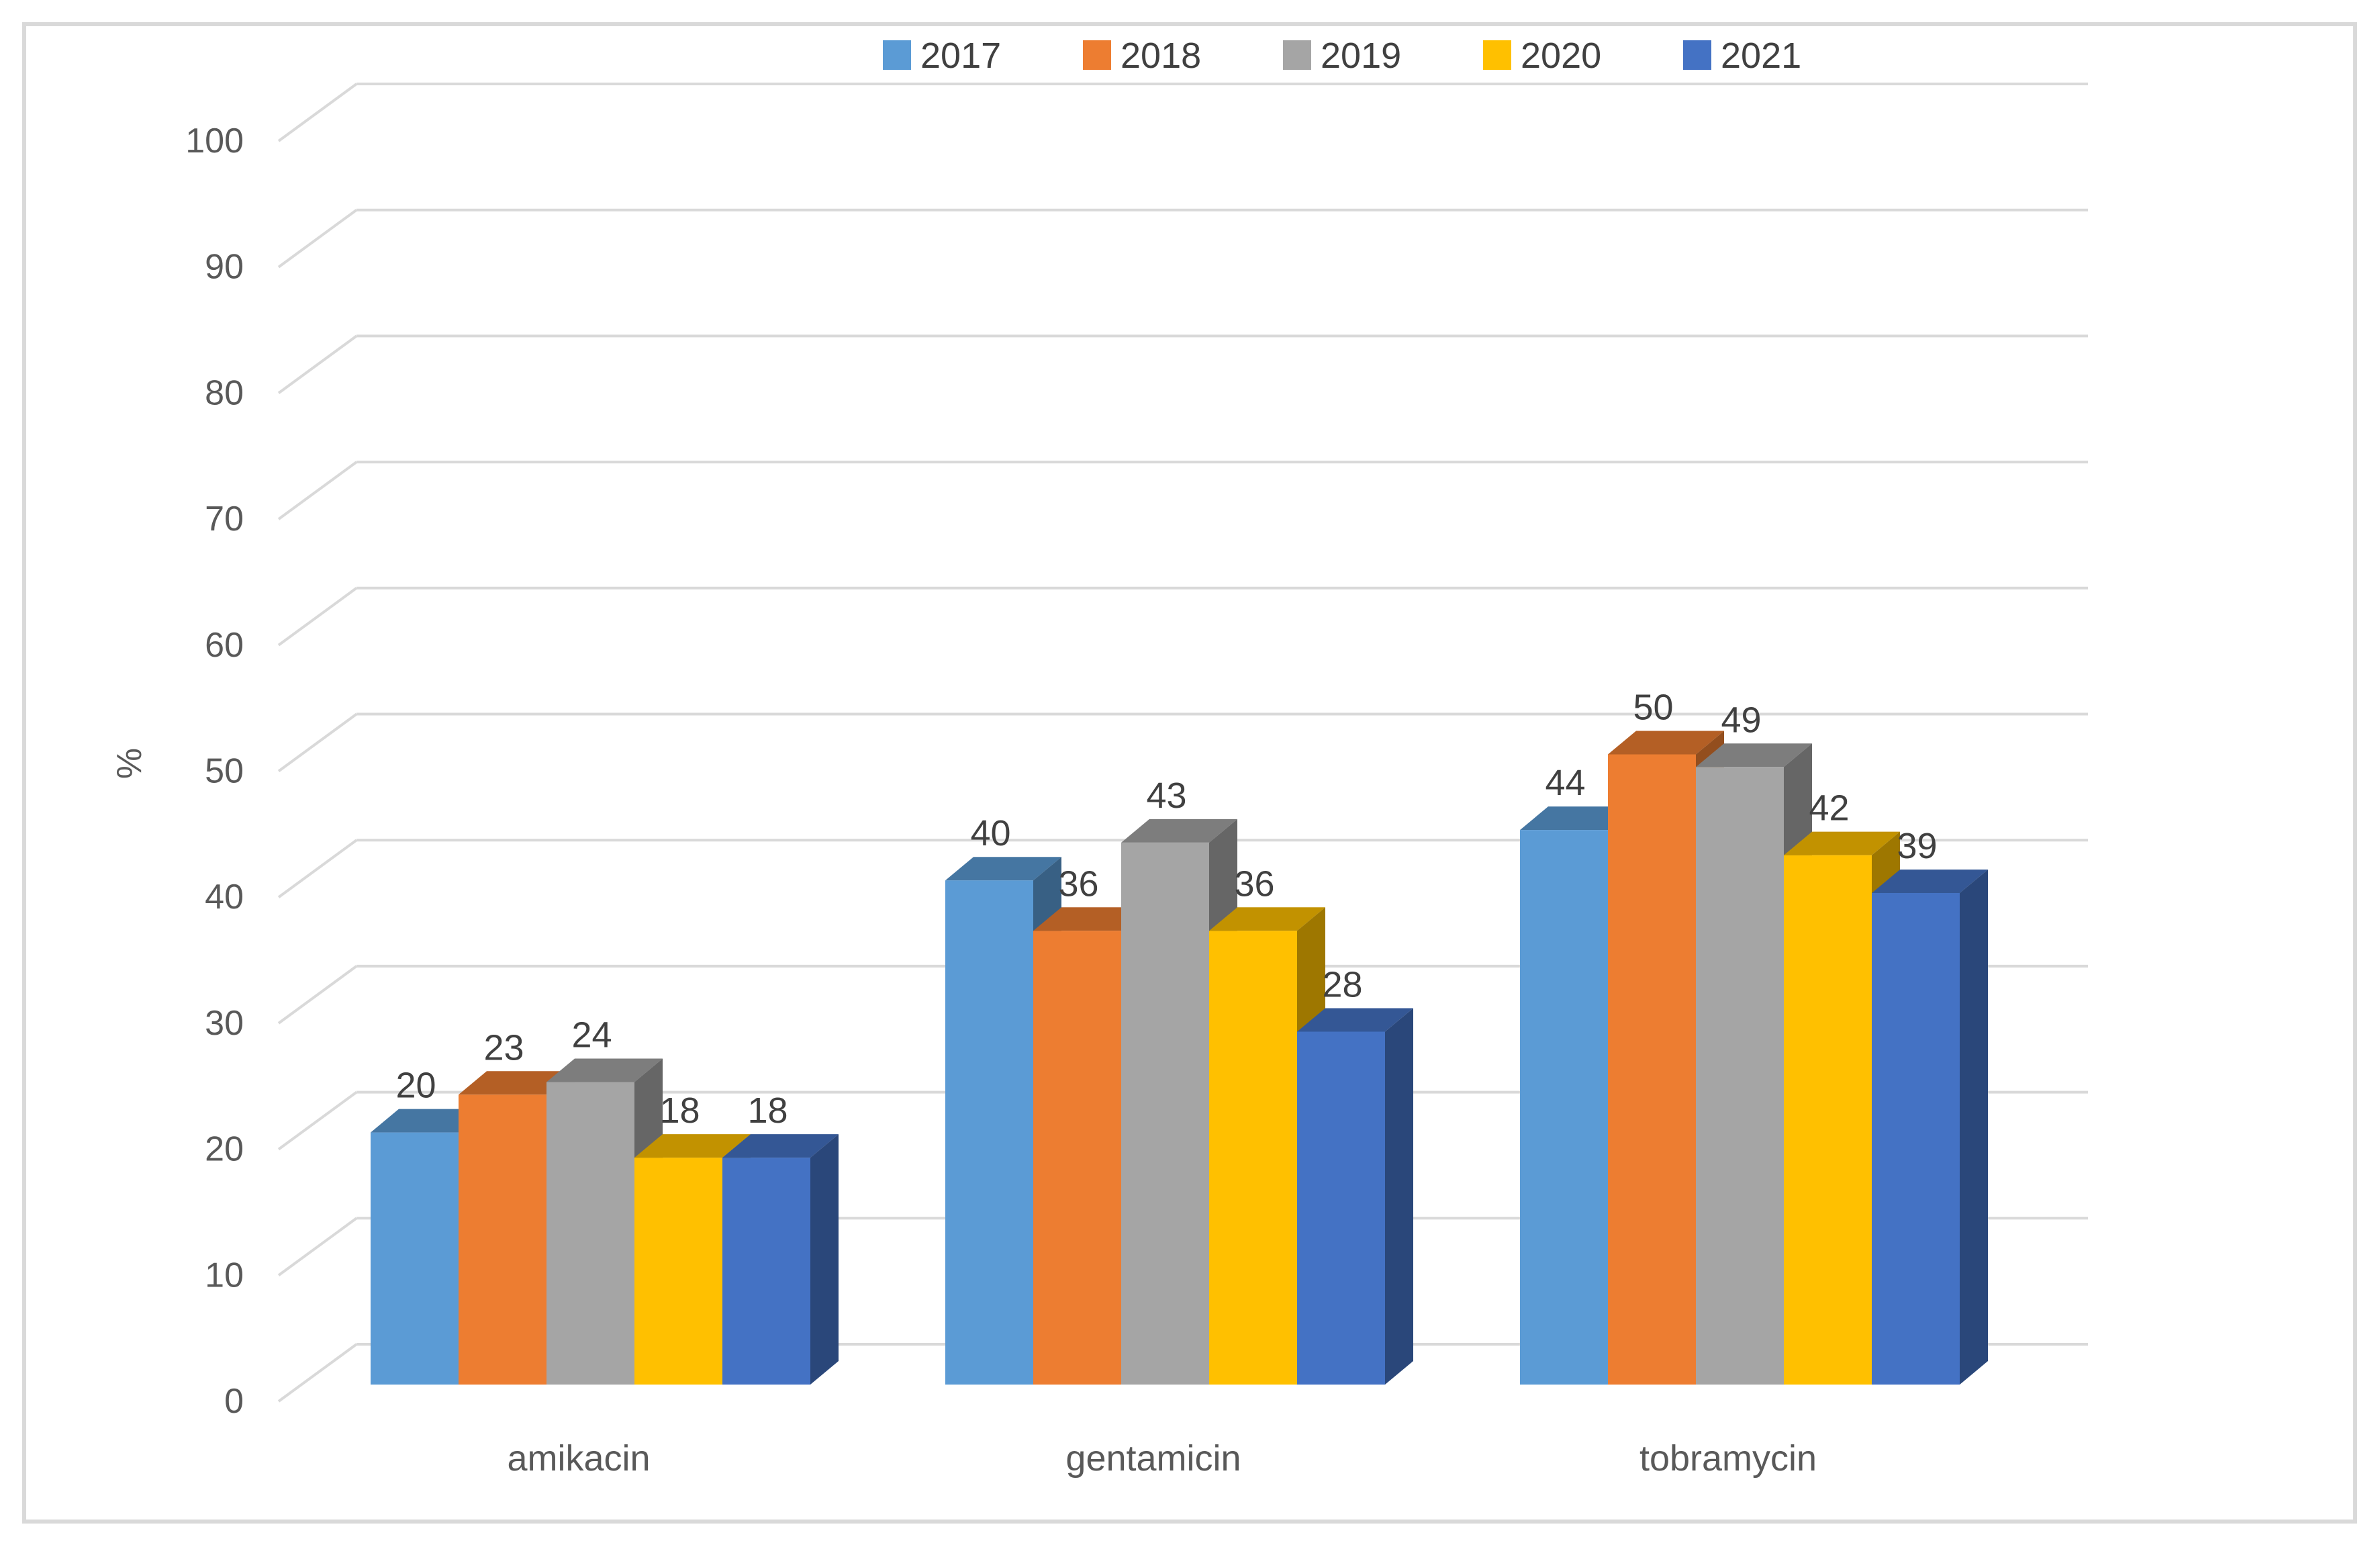 Image resolution: width=2380 pixels, height=1541 pixels. Describe the element at coordinates (591, 1035) in the screenshot. I see `data-label-2019-amikacin: 24` at that location.